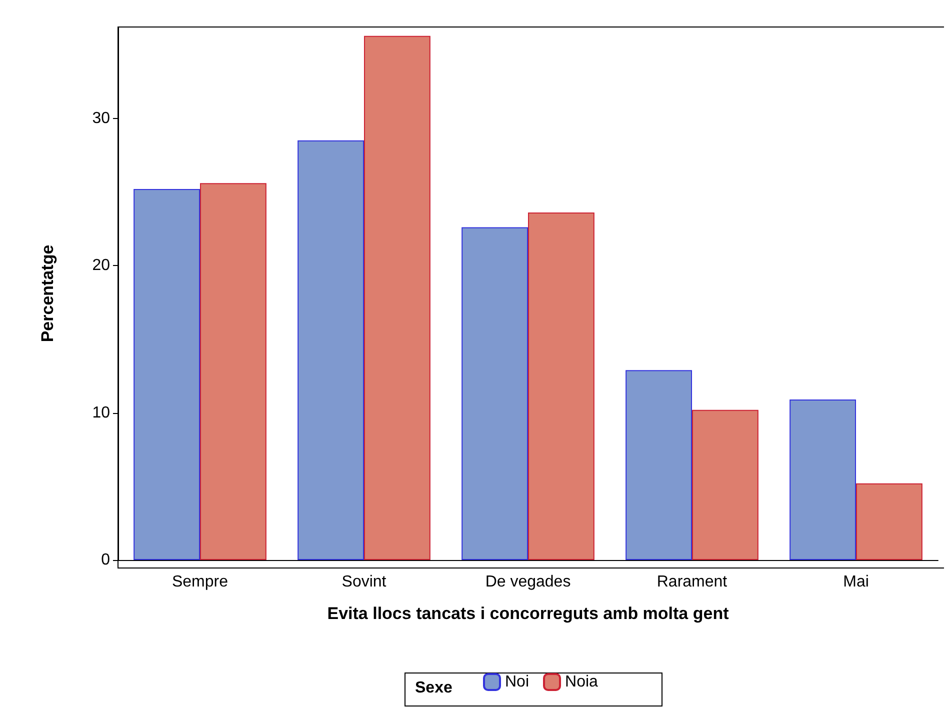 The width and height of the screenshot is (952, 718). Describe the element at coordinates (433, 688) in the screenshot. I see `legend-title: Sexe` at that location.